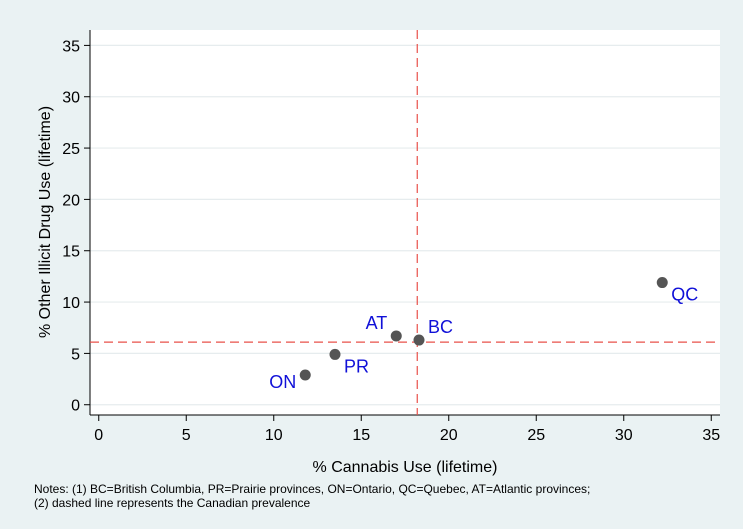  What do you see at coordinates (361, 435) in the screenshot?
I see `x-tick-label: 15` at bounding box center [361, 435].